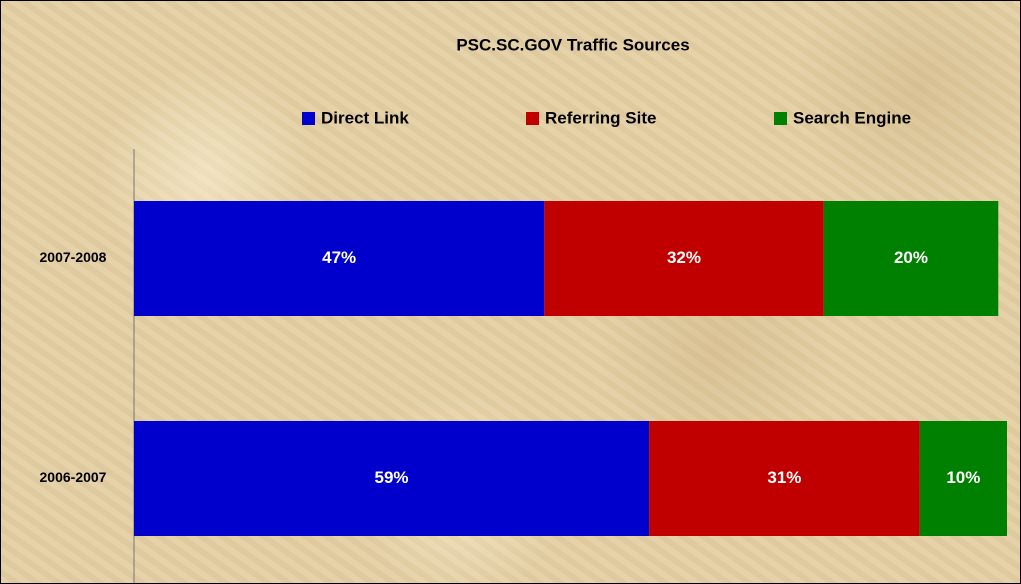  Describe the element at coordinates (365, 117) in the screenshot. I see `legend-label: Direct Link` at that location.